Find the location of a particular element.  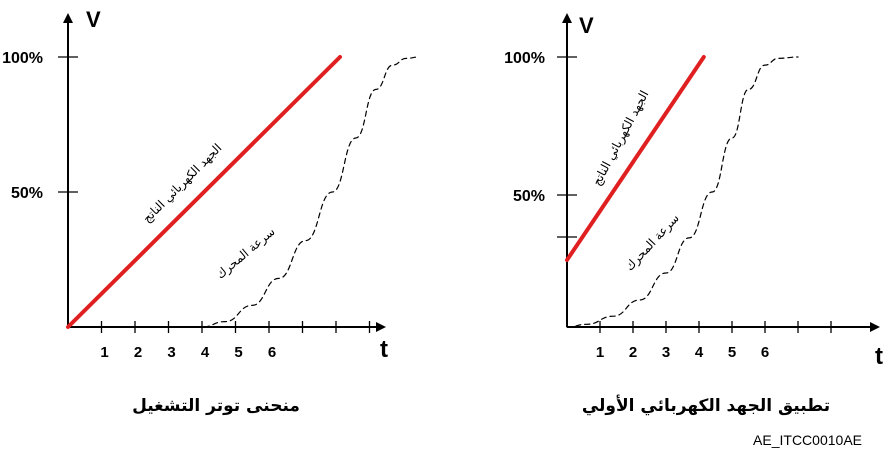

chart-caption: منحنى توتر التشغيل is located at coordinates (216, 406).